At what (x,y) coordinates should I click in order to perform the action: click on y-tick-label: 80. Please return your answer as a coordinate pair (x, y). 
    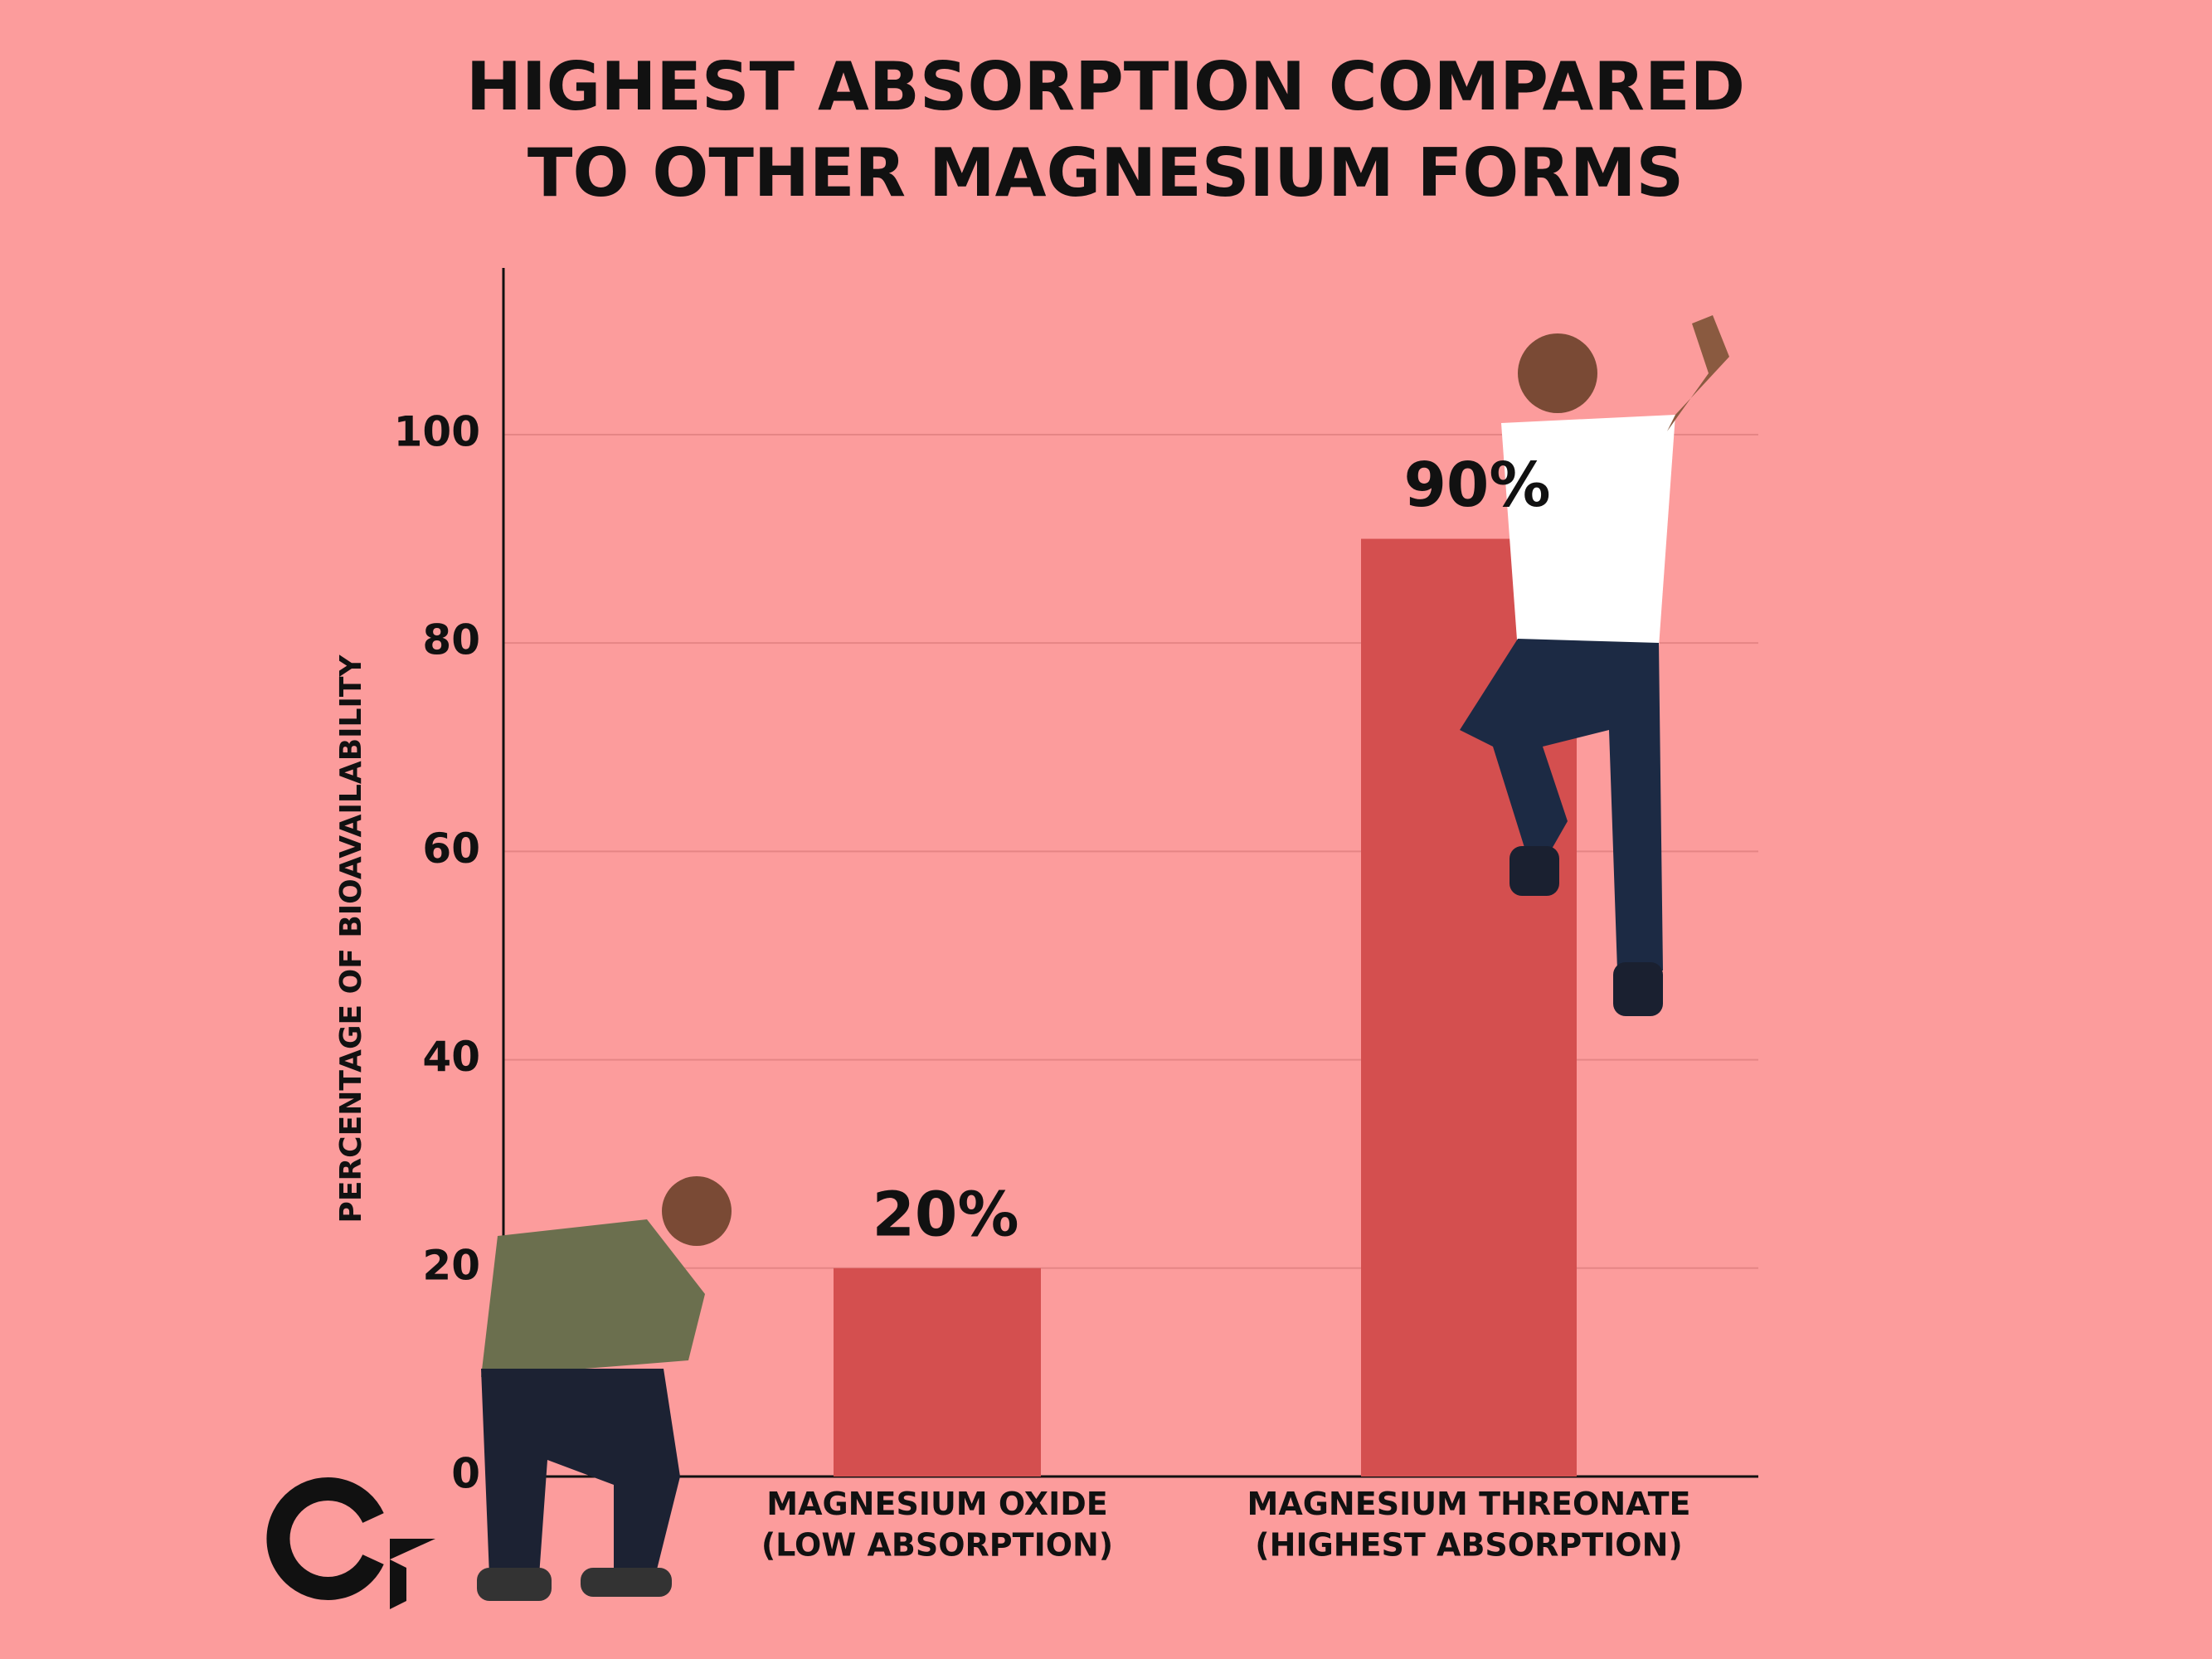
    Looking at the image, I should click on (451, 640).